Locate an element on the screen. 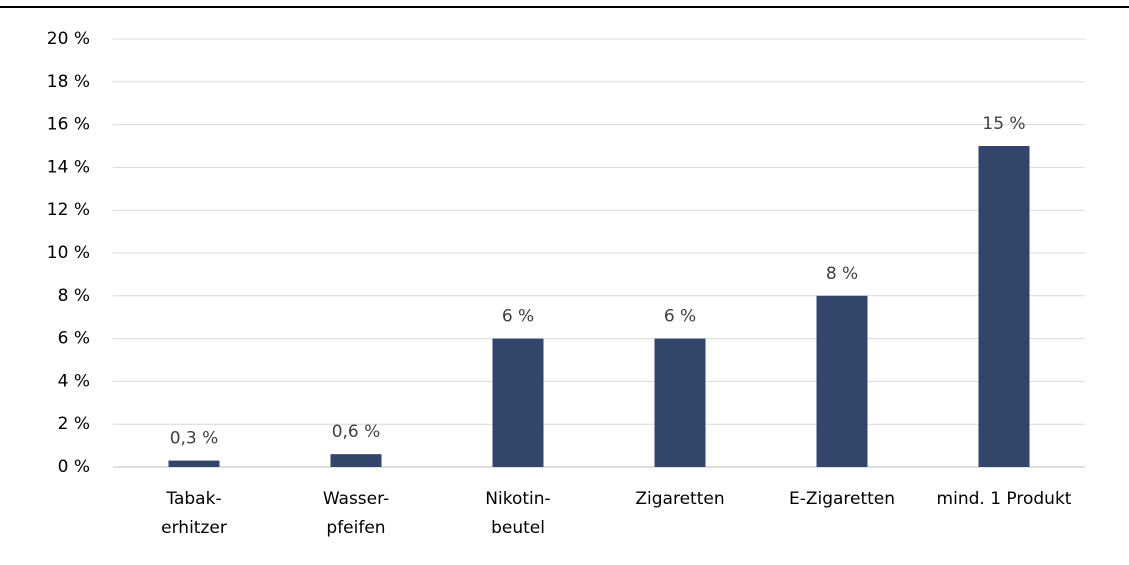 This screenshot has height=565, width=1129. y-tick-label: 0 % is located at coordinates (74, 467).